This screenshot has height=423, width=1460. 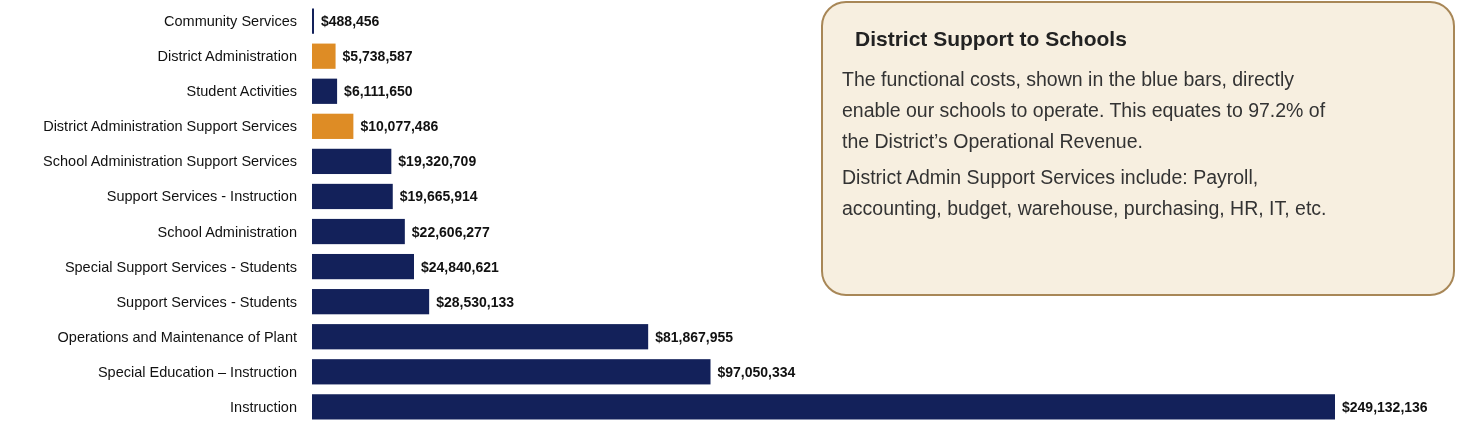 I want to click on y-tick-label: District Administration, so click(x=227, y=56).